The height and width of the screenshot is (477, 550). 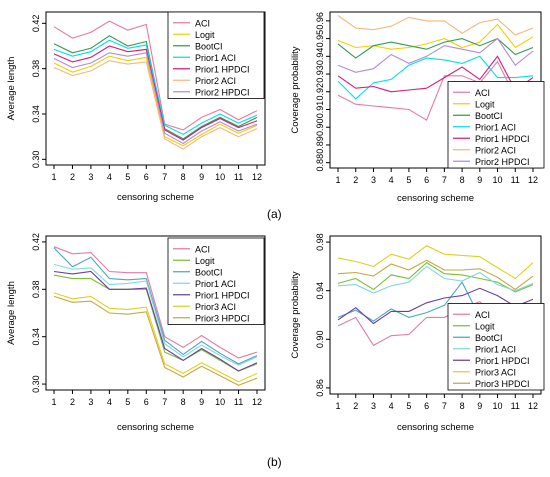 I want to click on legend-label: Prior3 HPDCI, so click(x=502, y=384).